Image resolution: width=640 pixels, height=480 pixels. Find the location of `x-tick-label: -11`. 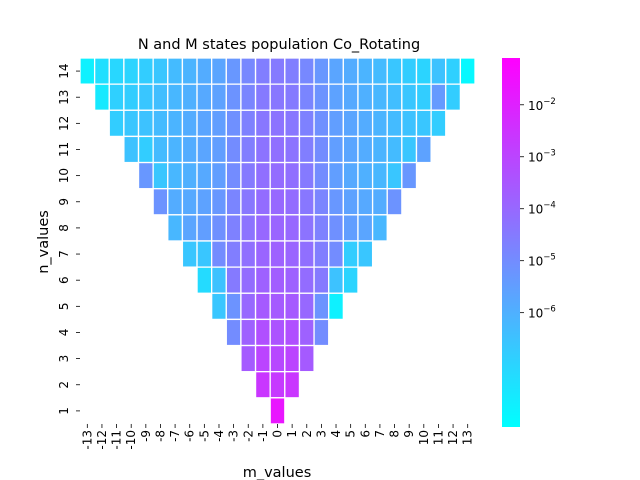

x-tick-label: -11 is located at coordinates (117, 440).